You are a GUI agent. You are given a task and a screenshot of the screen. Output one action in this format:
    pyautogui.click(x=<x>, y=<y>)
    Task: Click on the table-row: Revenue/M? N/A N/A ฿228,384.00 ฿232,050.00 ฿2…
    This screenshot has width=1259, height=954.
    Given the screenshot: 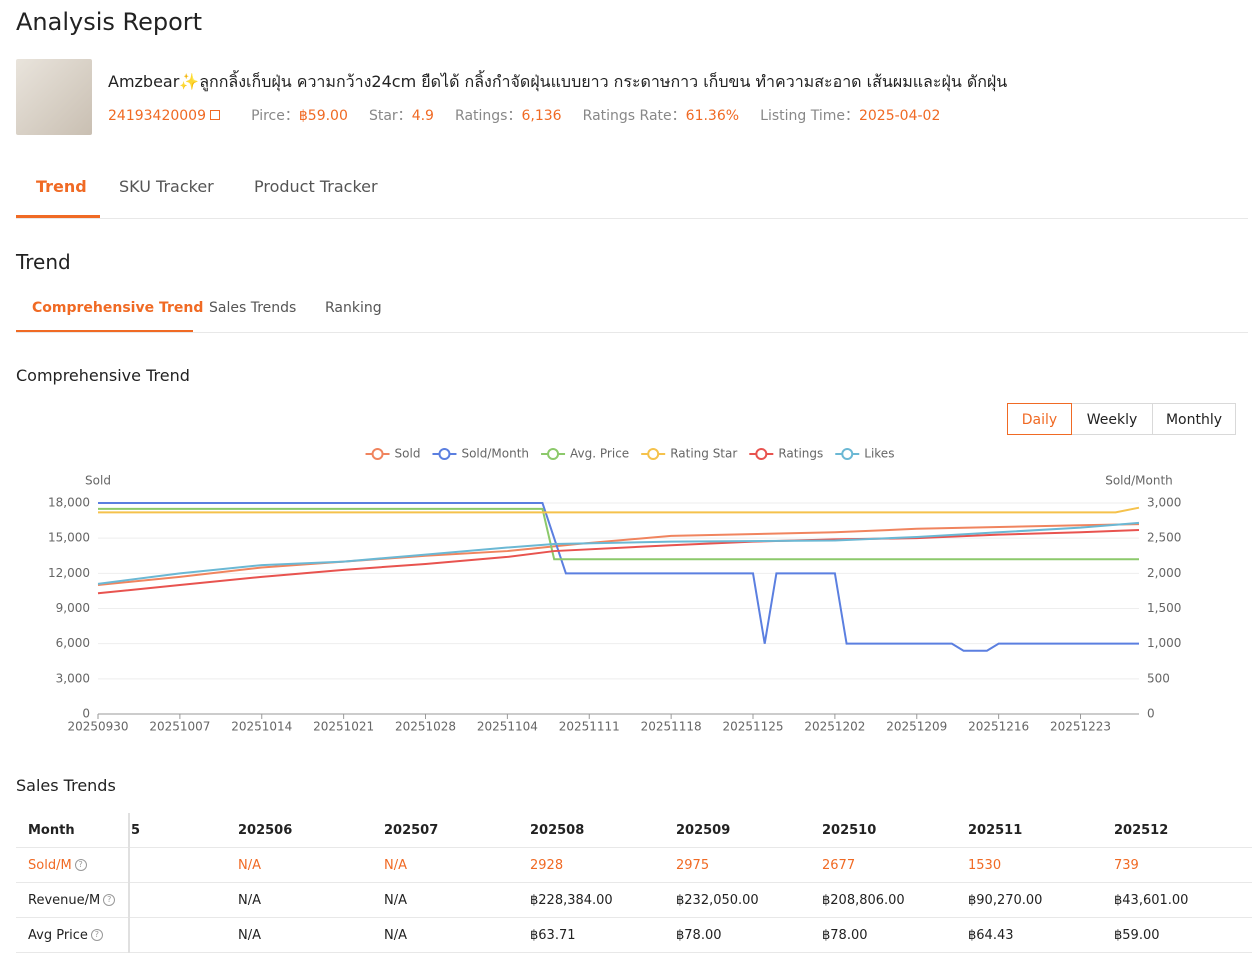 What is the action you would take?
    pyautogui.click(x=634, y=900)
    